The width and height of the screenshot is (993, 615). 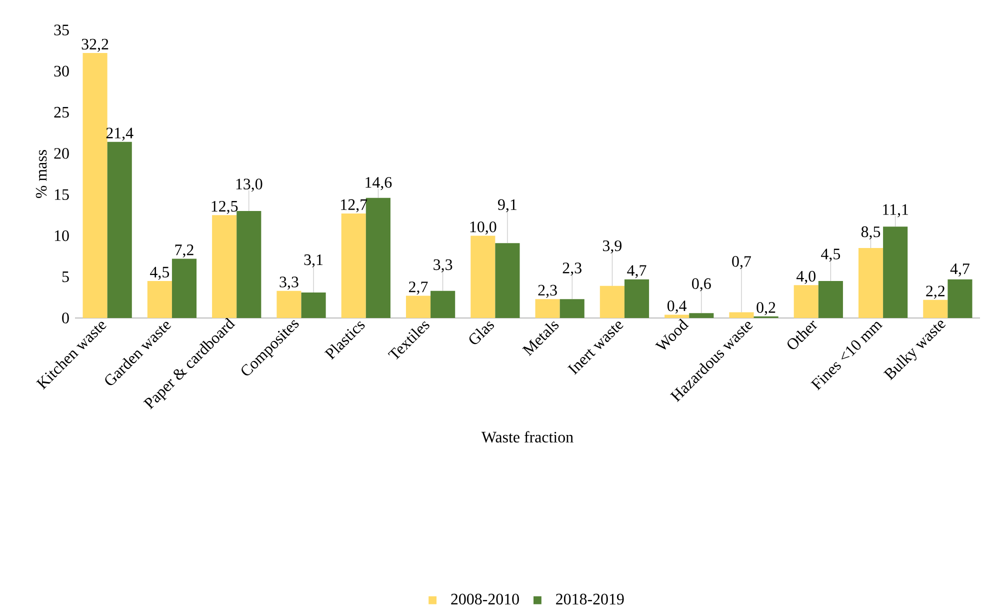 What do you see at coordinates (61, 236) in the screenshot?
I see `y-tick-label: 10` at bounding box center [61, 236].